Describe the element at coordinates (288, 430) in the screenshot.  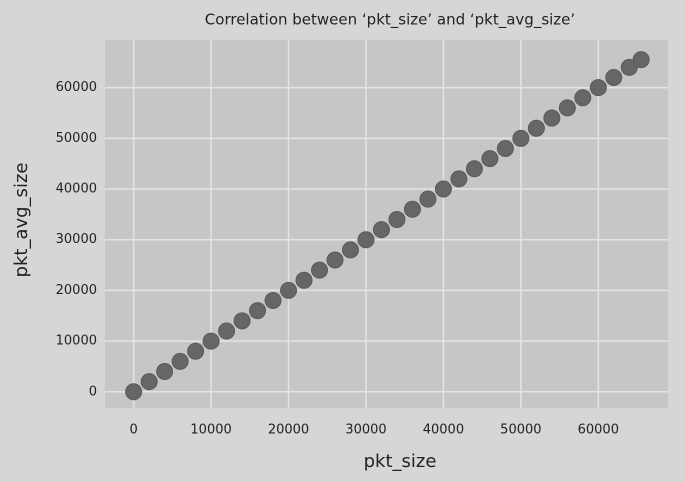
I see `x-tick-label: 20000` at that location.